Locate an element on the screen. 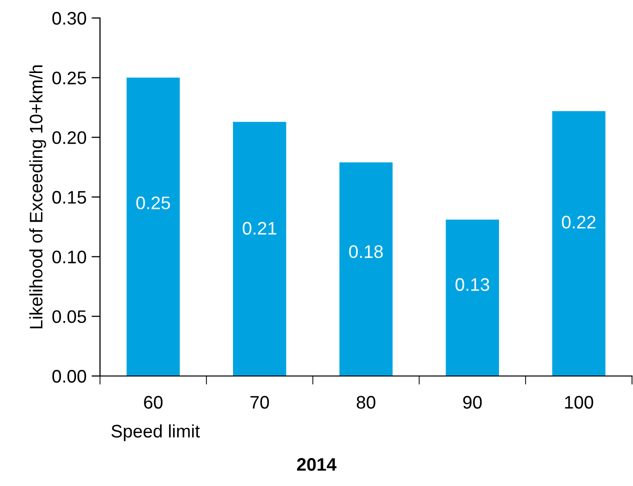 This screenshot has height=486, width=633. y-tick-label: 0.10 is located at coordinates (69, 257).